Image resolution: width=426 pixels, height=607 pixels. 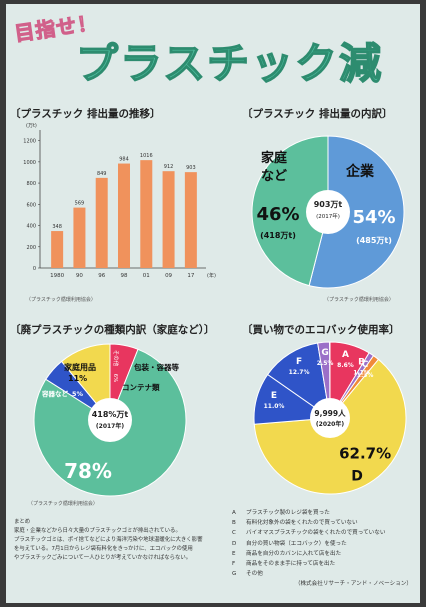 What do you see at coordinates (211, 275) in the screenshot?
I see `x-axis-unit: (年)` at bounding box center [211, 275].